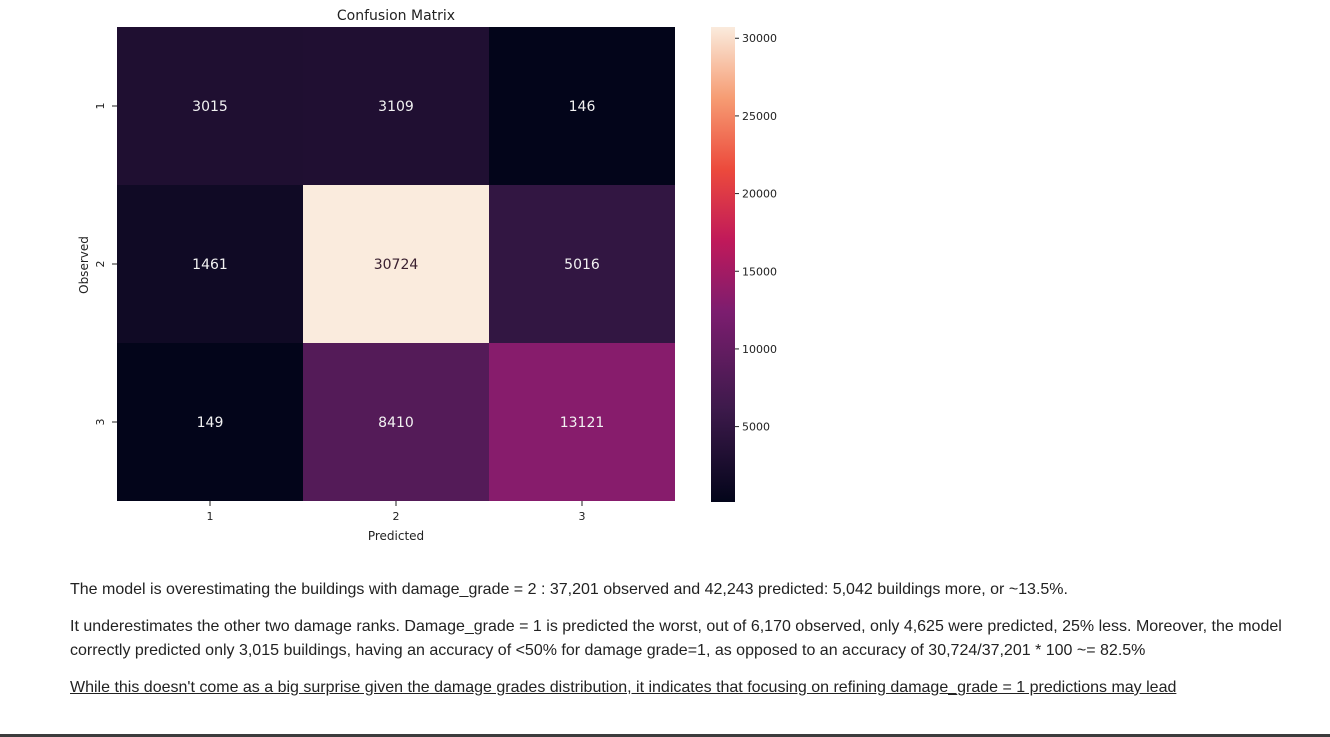 This screenshot has width=1330, height=737. I want to click on y-tick-label: 2, so click(100, 264).